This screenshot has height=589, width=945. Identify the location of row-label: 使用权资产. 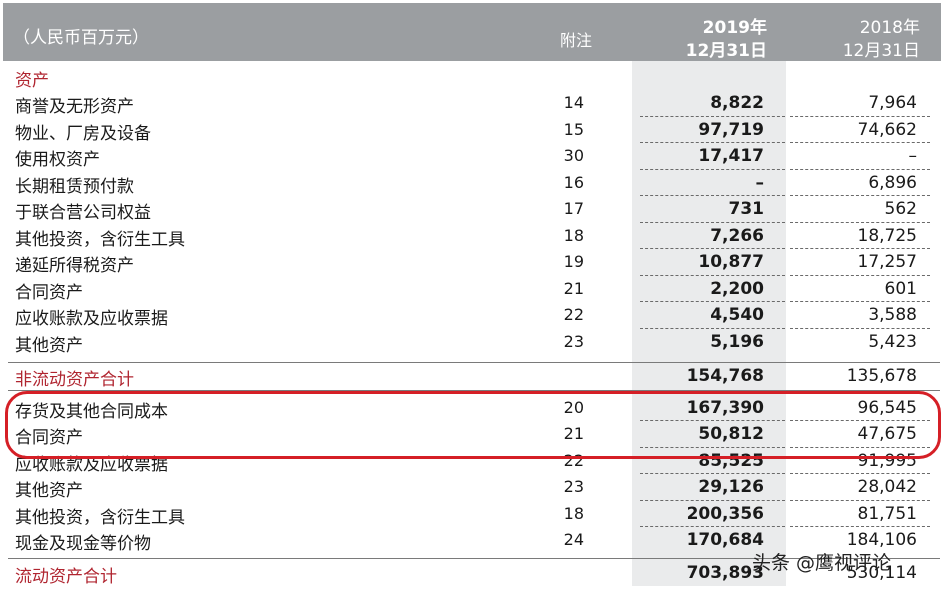
(57, 160).